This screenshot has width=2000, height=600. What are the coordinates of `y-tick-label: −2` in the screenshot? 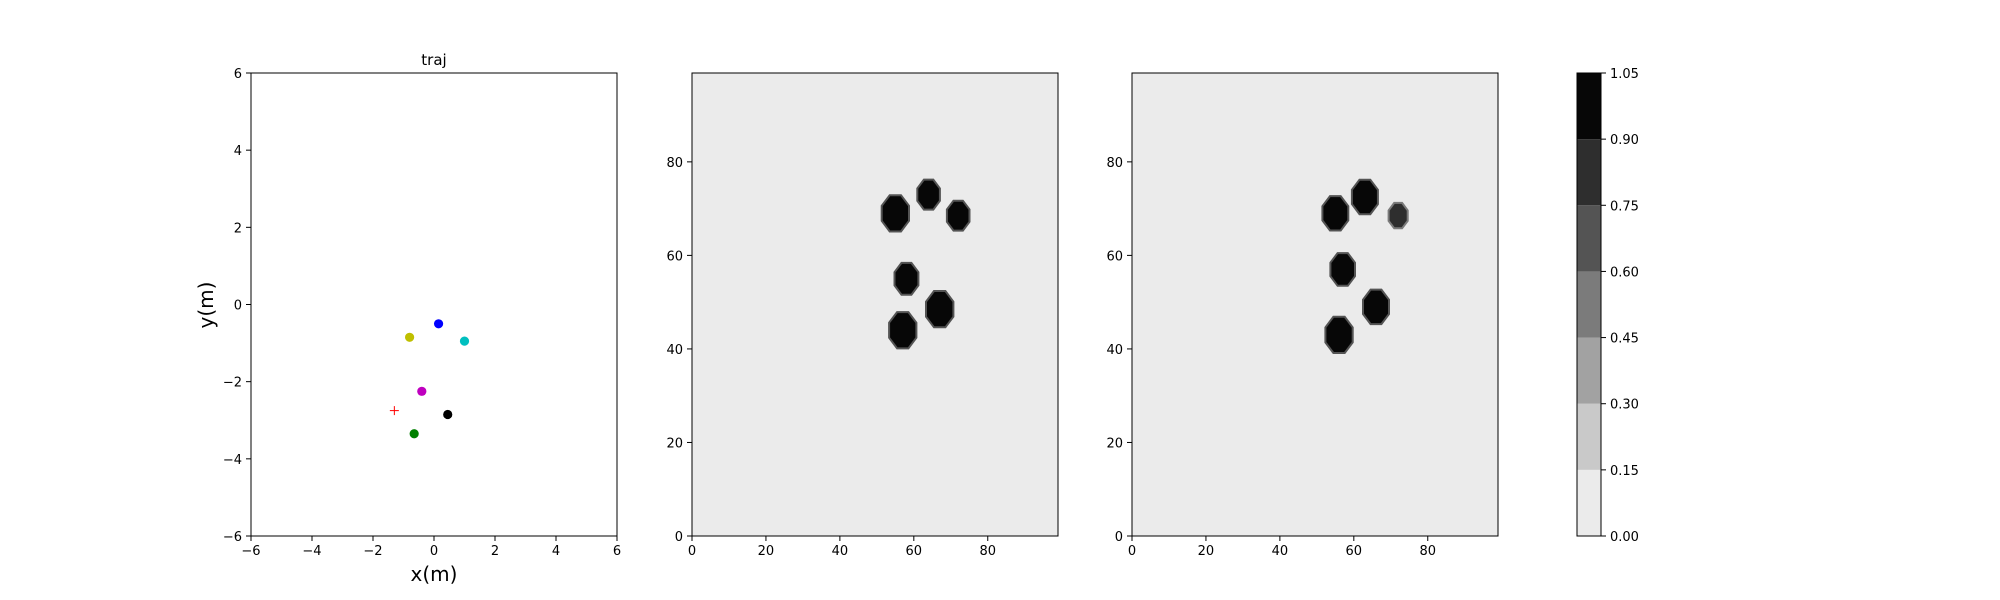 It's located at (232, 383).